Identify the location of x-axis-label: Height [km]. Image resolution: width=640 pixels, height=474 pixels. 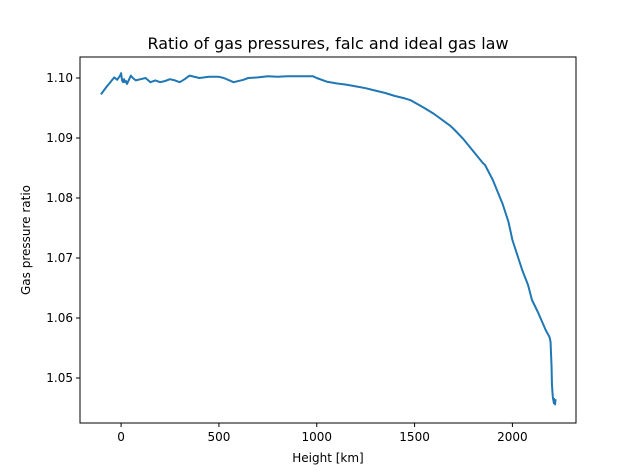
(327, 458).